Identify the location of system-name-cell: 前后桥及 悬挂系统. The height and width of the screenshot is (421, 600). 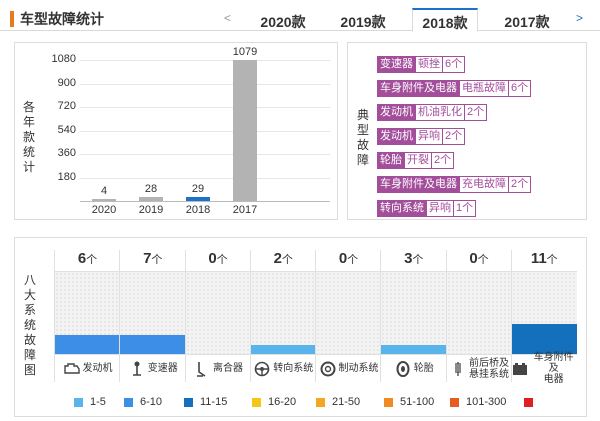
(479, 368).